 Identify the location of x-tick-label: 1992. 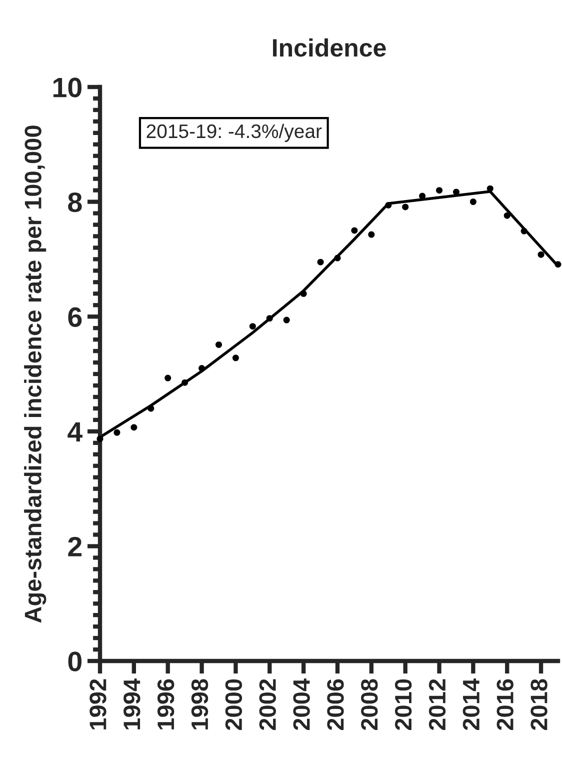
(98, 704).